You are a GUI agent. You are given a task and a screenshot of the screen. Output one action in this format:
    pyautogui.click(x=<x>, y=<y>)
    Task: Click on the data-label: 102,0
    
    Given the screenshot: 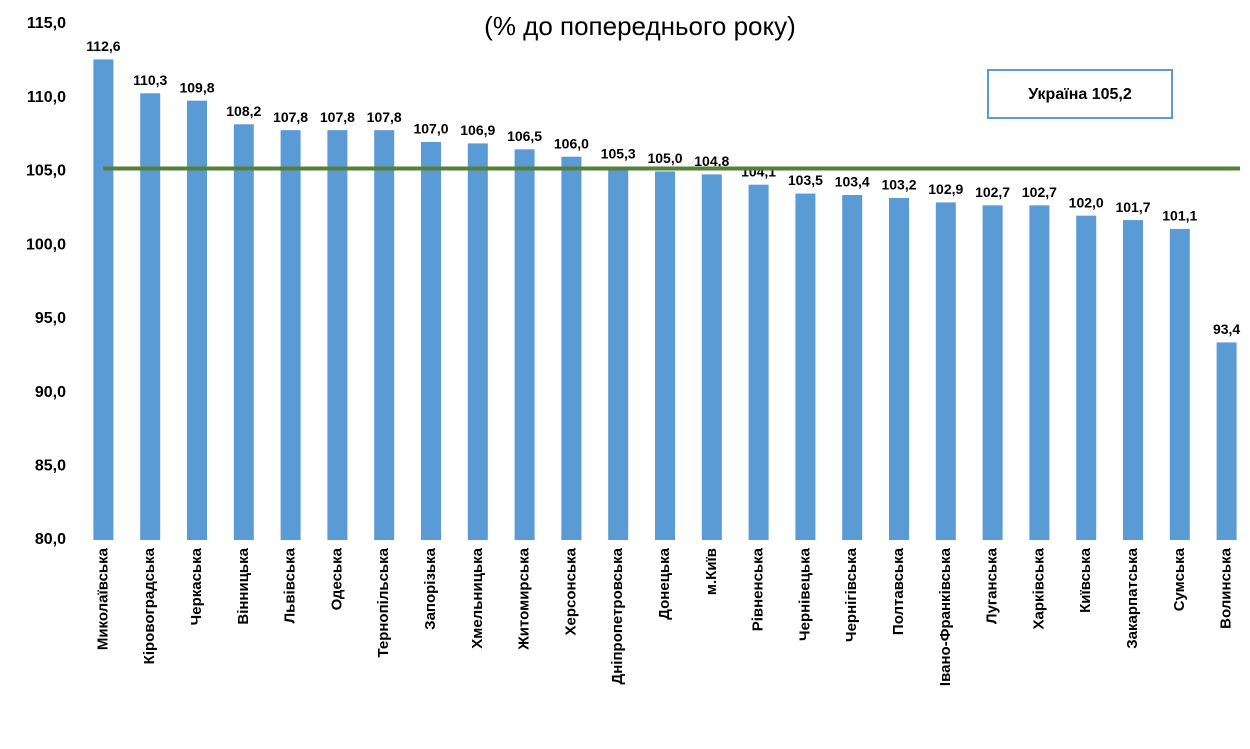 What is the action you would take?
    pyautogui.click(x=1086, y=202)
    